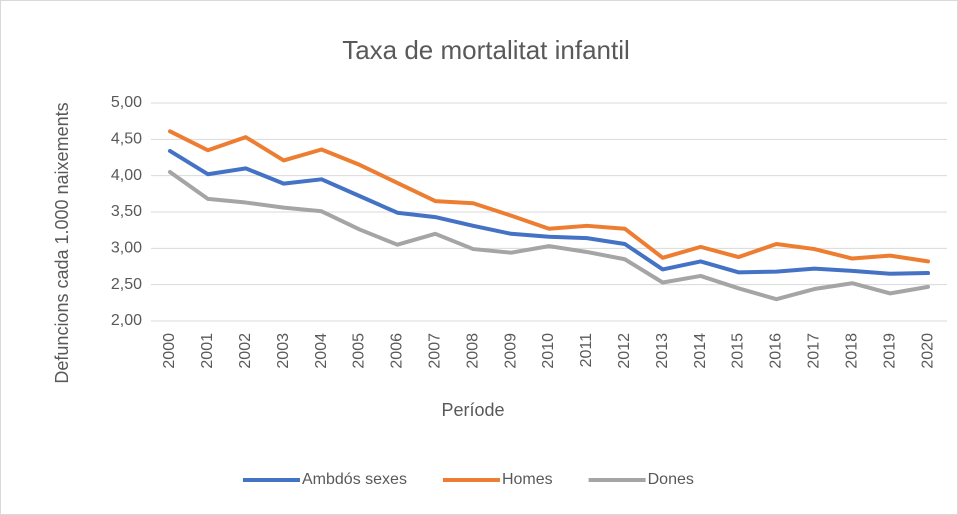  Describe the element at coordinates (548, 351) in the screenshot. I see `x-tick-label: 2010` at that location.